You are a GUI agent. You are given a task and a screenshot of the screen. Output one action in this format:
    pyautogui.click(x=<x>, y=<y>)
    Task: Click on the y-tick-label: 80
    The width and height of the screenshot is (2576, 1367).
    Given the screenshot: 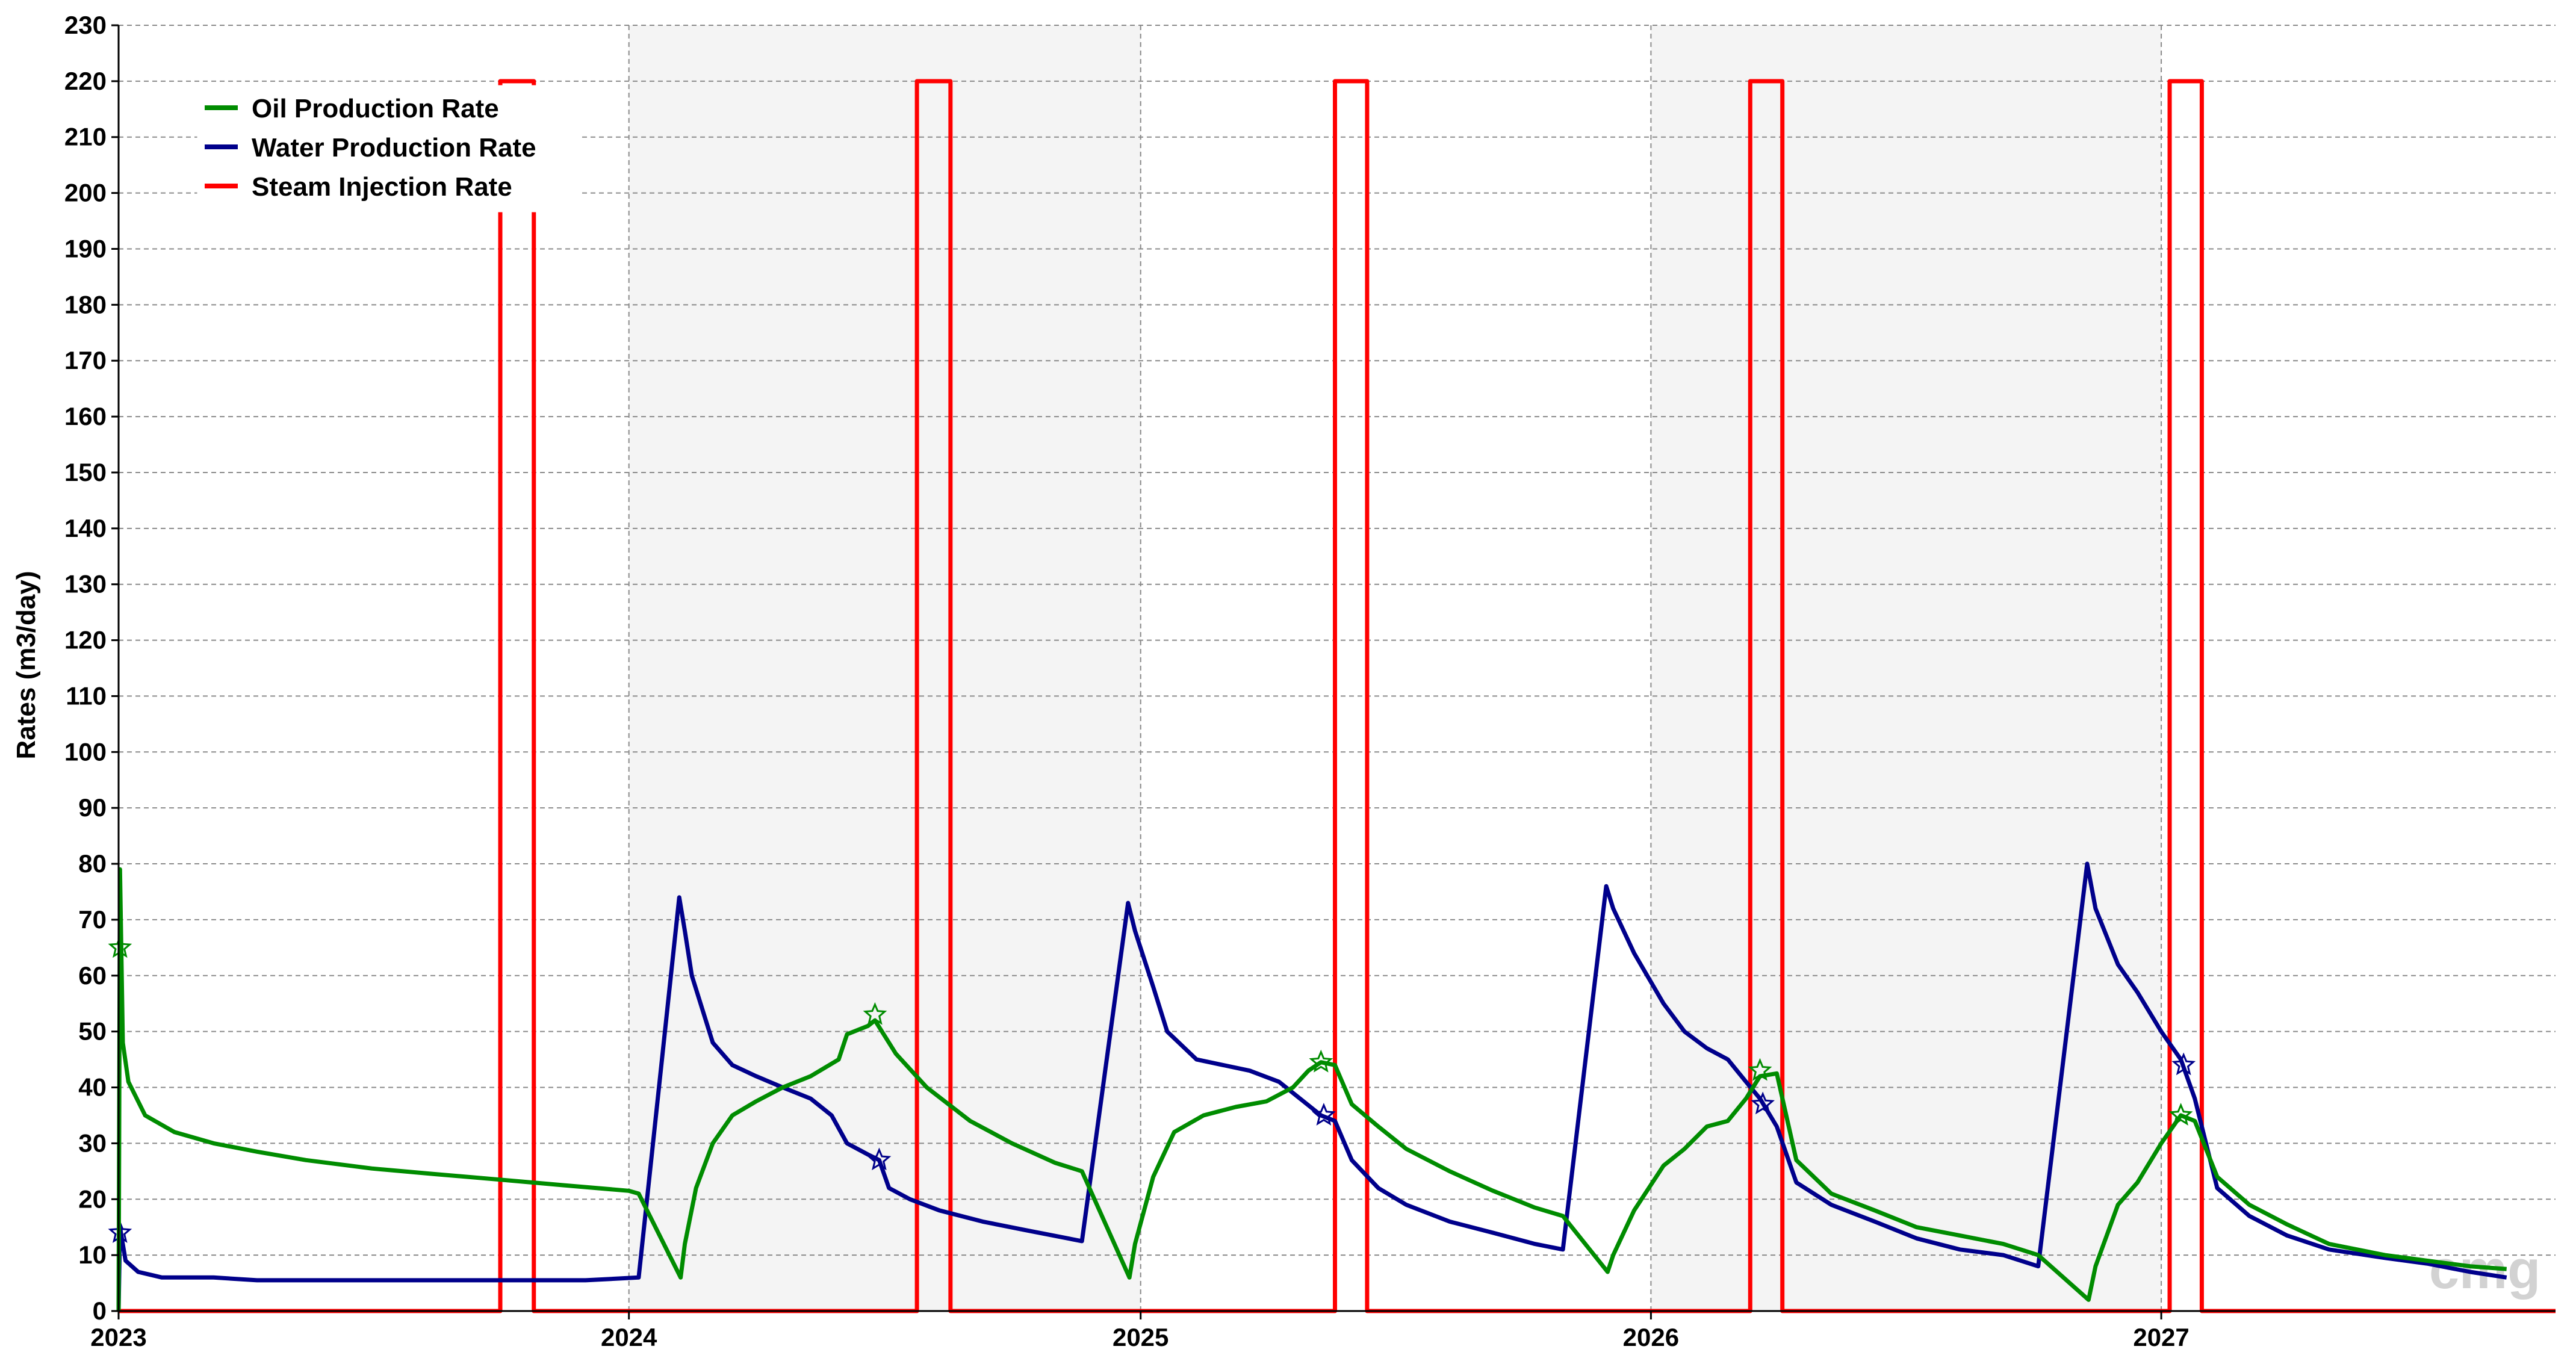 What is the action you would take?
    pyautogui.click(x=92, y=863)
    